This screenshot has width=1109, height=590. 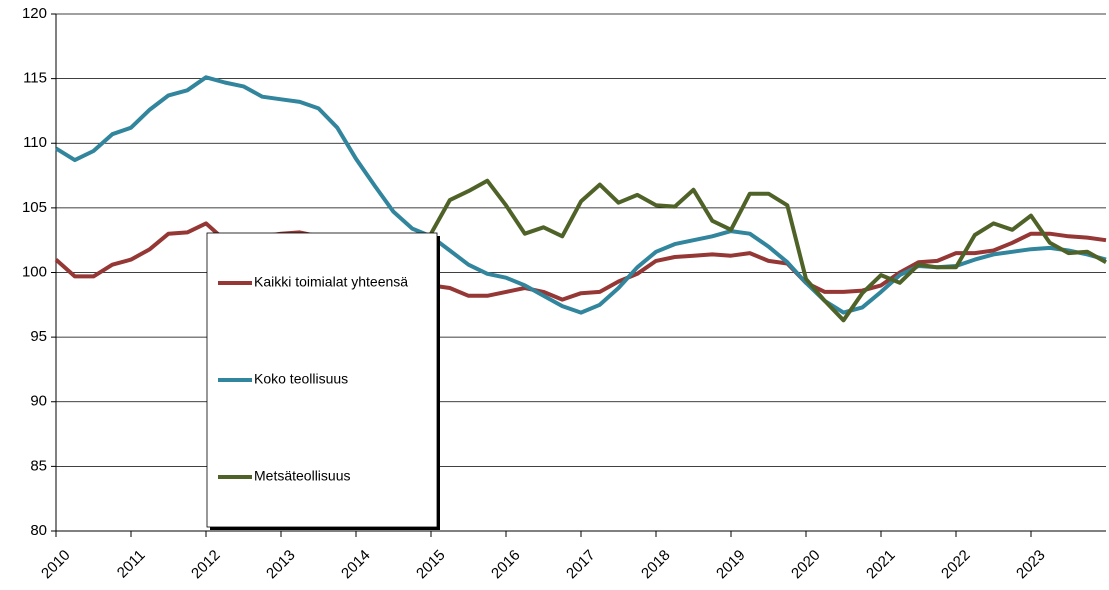 What do you see at coordinates (206, 565) in the screenshot?
I see `x-tick-label: 2012` at bounding box center [206, 565].